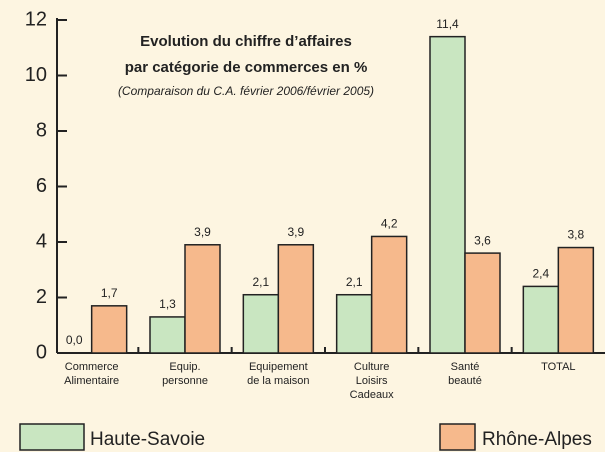  What do you see at coordinates (372, 381) in the screenshot?
I see `x-tick-label: Culture Loisirs Cadeaux` at bounding box center [372, 381].